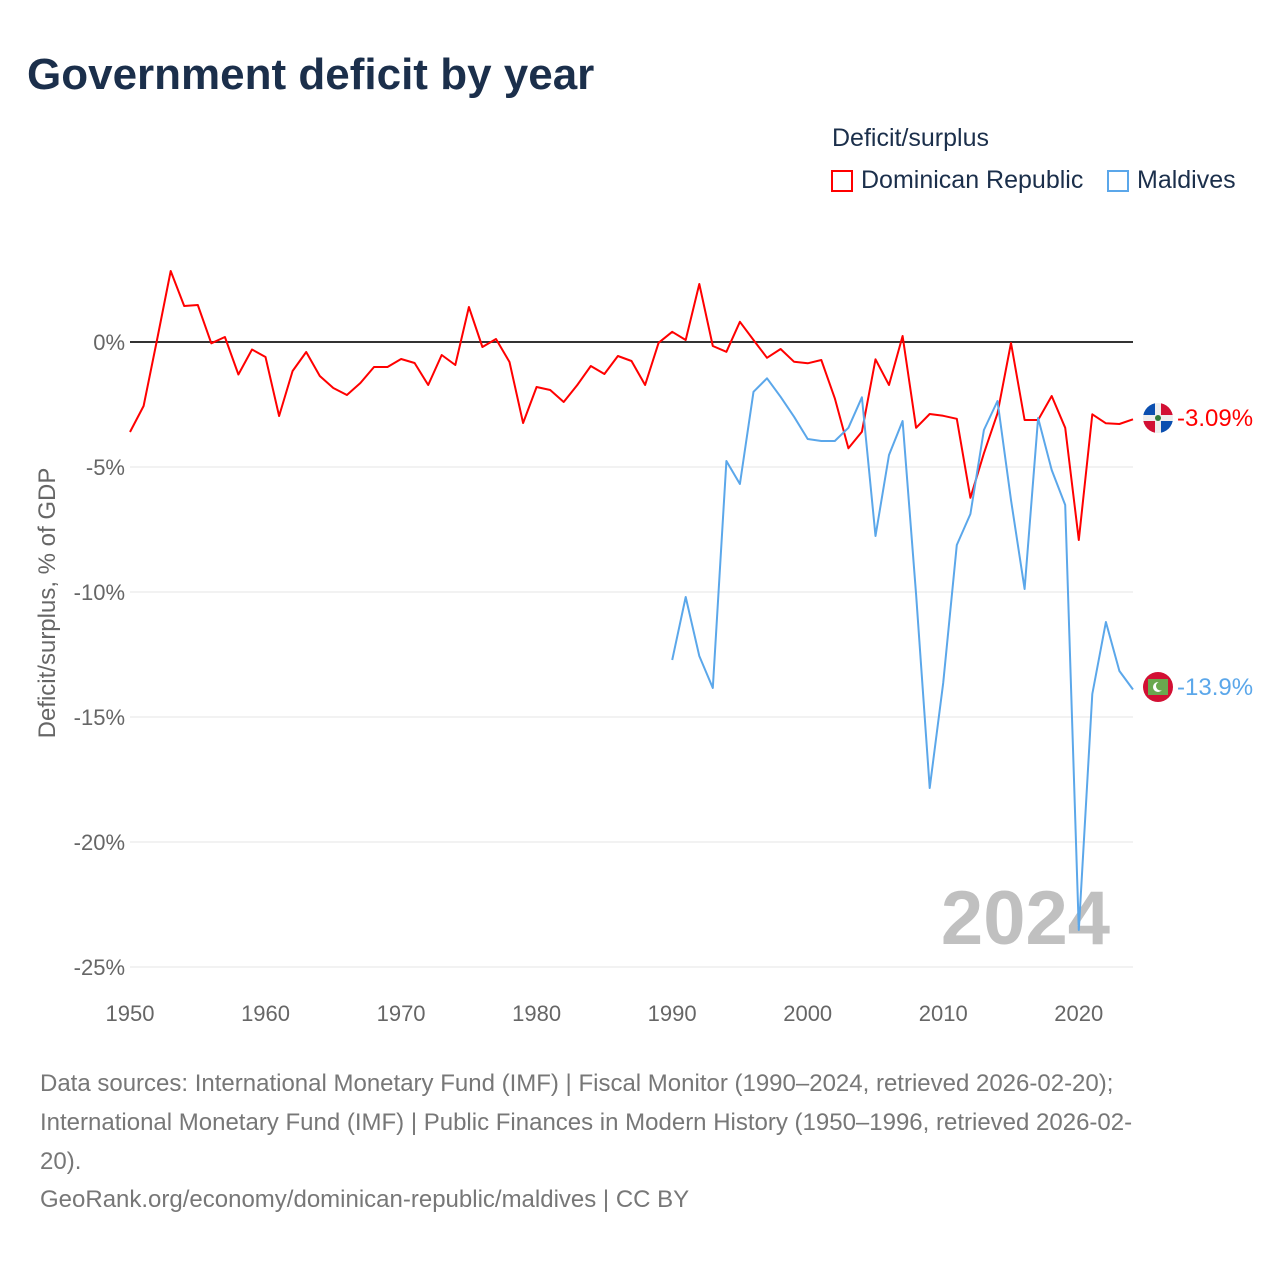 This screenshot has height=1280, width=1280. What do you see at coordinates (672, 1013) in the screenshot?
I see `x-tick-label: 1990` at bounding box center [672, 1013].